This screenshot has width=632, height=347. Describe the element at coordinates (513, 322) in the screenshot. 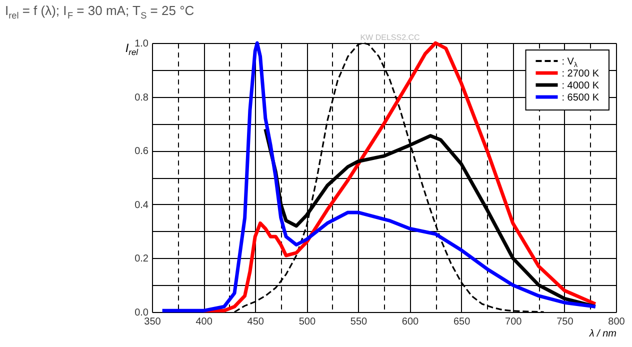

I see `x-tick-label: 700` at that location.